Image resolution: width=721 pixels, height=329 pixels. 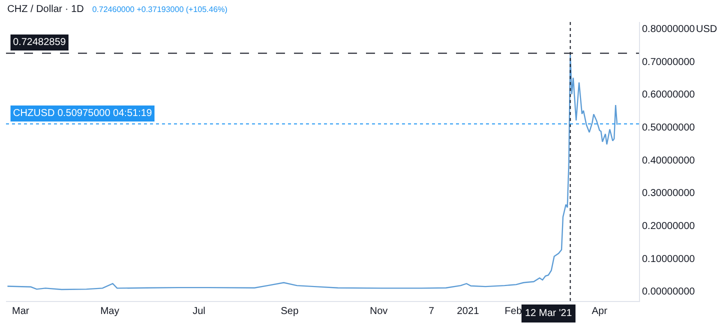 I want to click on x-tick-label: Nov, so click(x=379, y=311).